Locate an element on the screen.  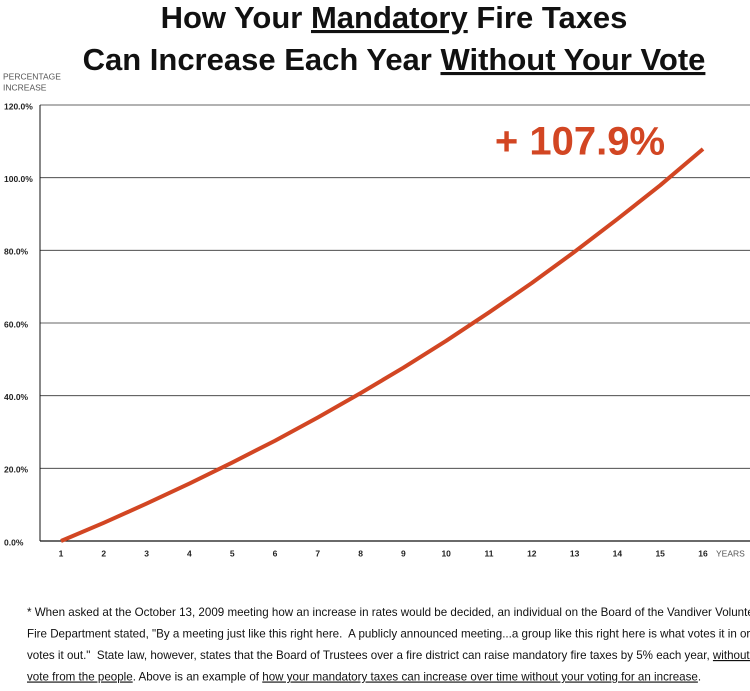
y-tick-label: 20.0% is located at coordinates (16, 470).